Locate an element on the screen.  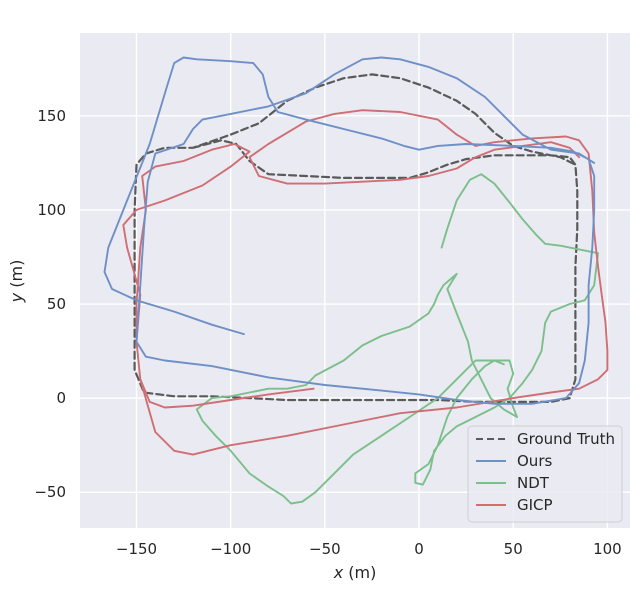
x-tick-label: 50 is located at coordinates (513, 549).